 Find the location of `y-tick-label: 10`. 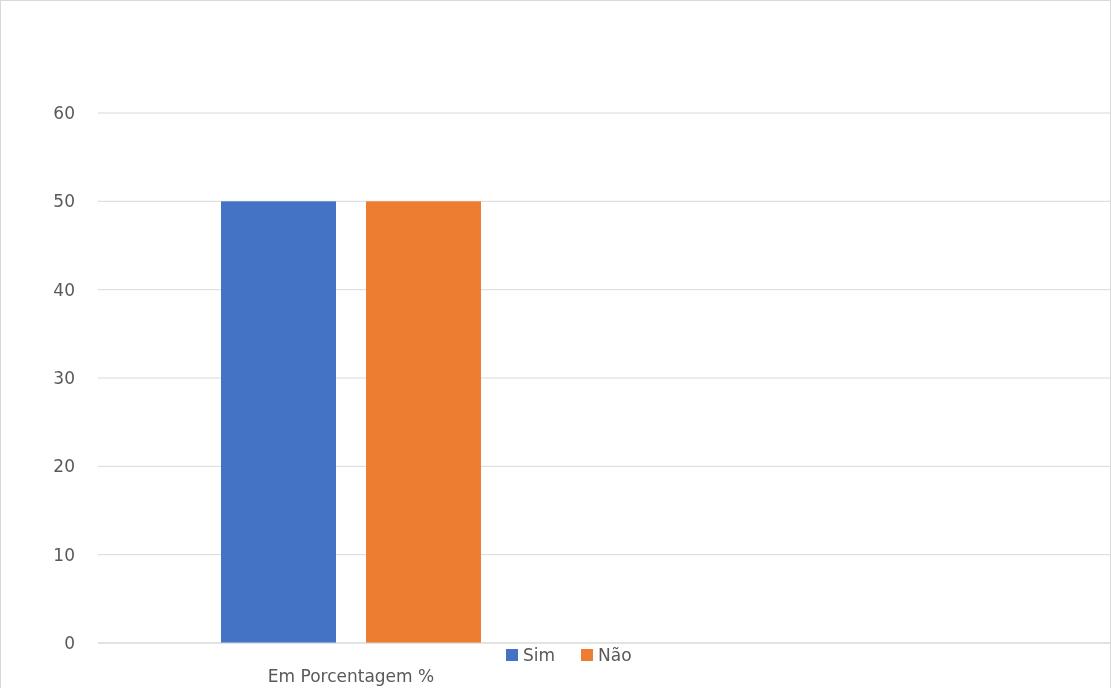

y-tick-label: 10 is located at coordinates (64, 554).